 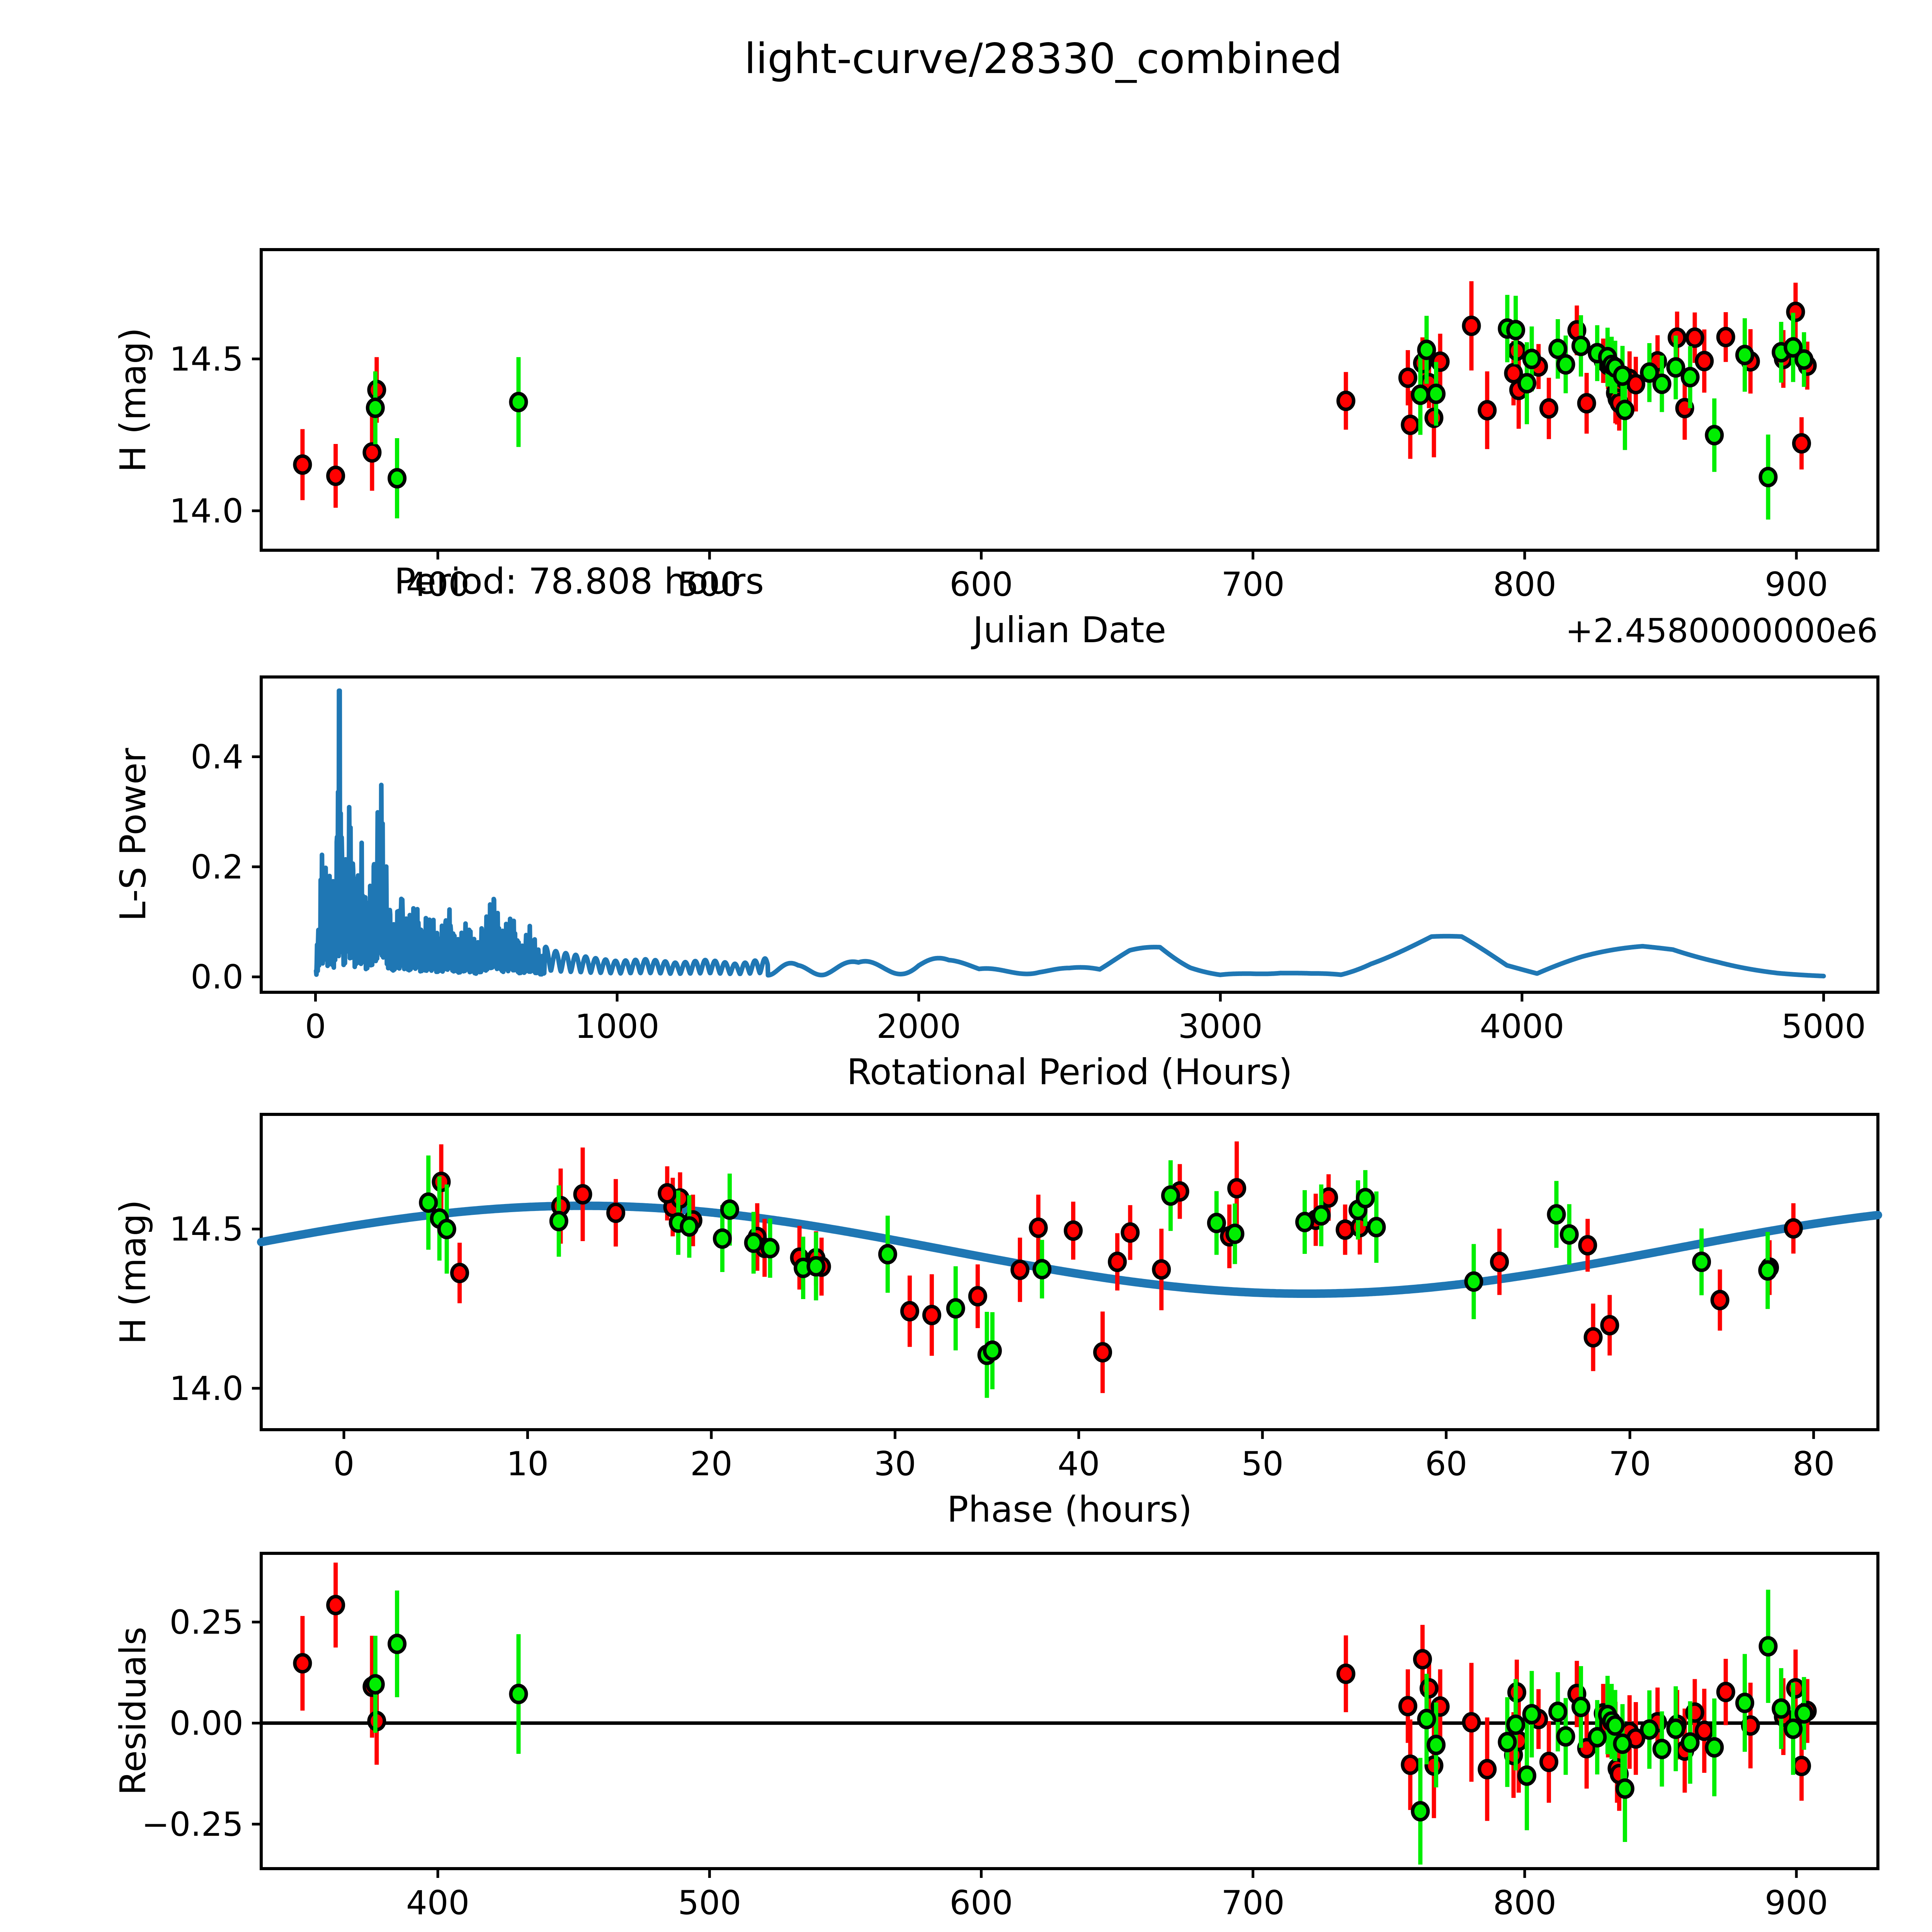 What do you see at coordinates (216, 978) in the screenshot?
I see `panel-periodogram-yticklabel: 0.0` at bounding box center [216, 978].